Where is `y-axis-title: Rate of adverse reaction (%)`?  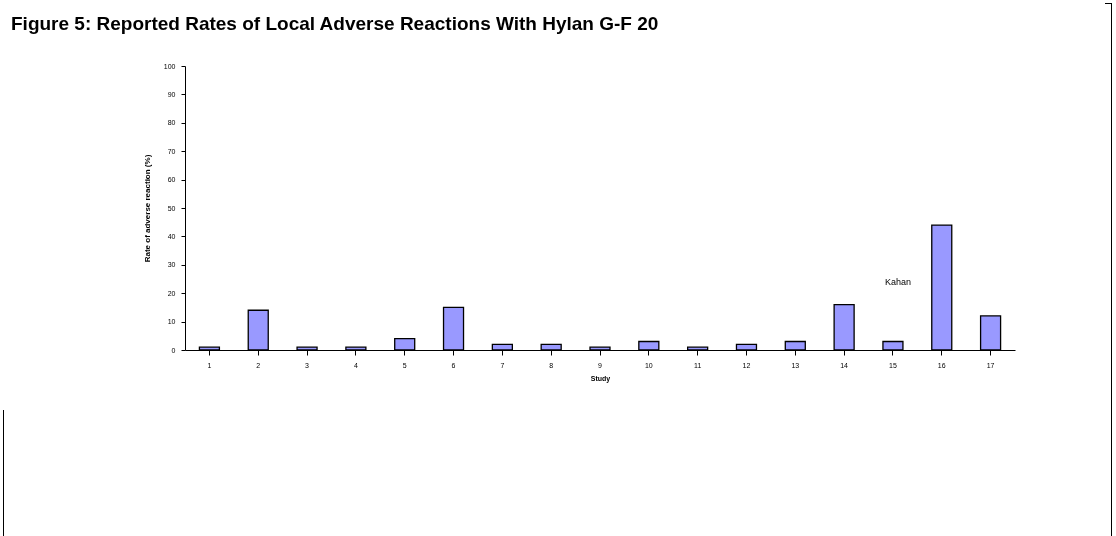 y-axis-title: Rate of adverse reaction (%) is located at coordinates (147, 208).